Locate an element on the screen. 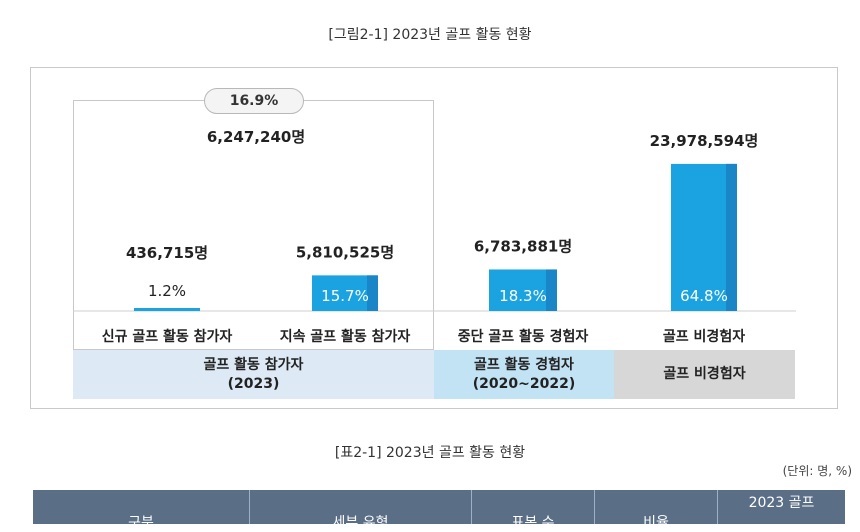  table-header-sample: 표본 수 is located at coordinates (533, 510).